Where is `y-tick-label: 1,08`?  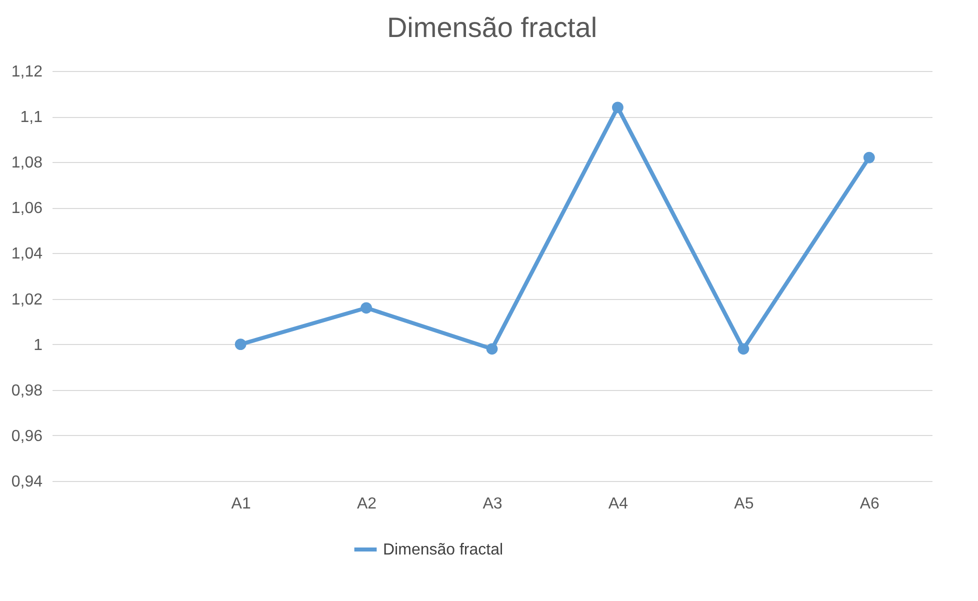 y-tick-label: 1,08 is located at coordinates (27, 163).